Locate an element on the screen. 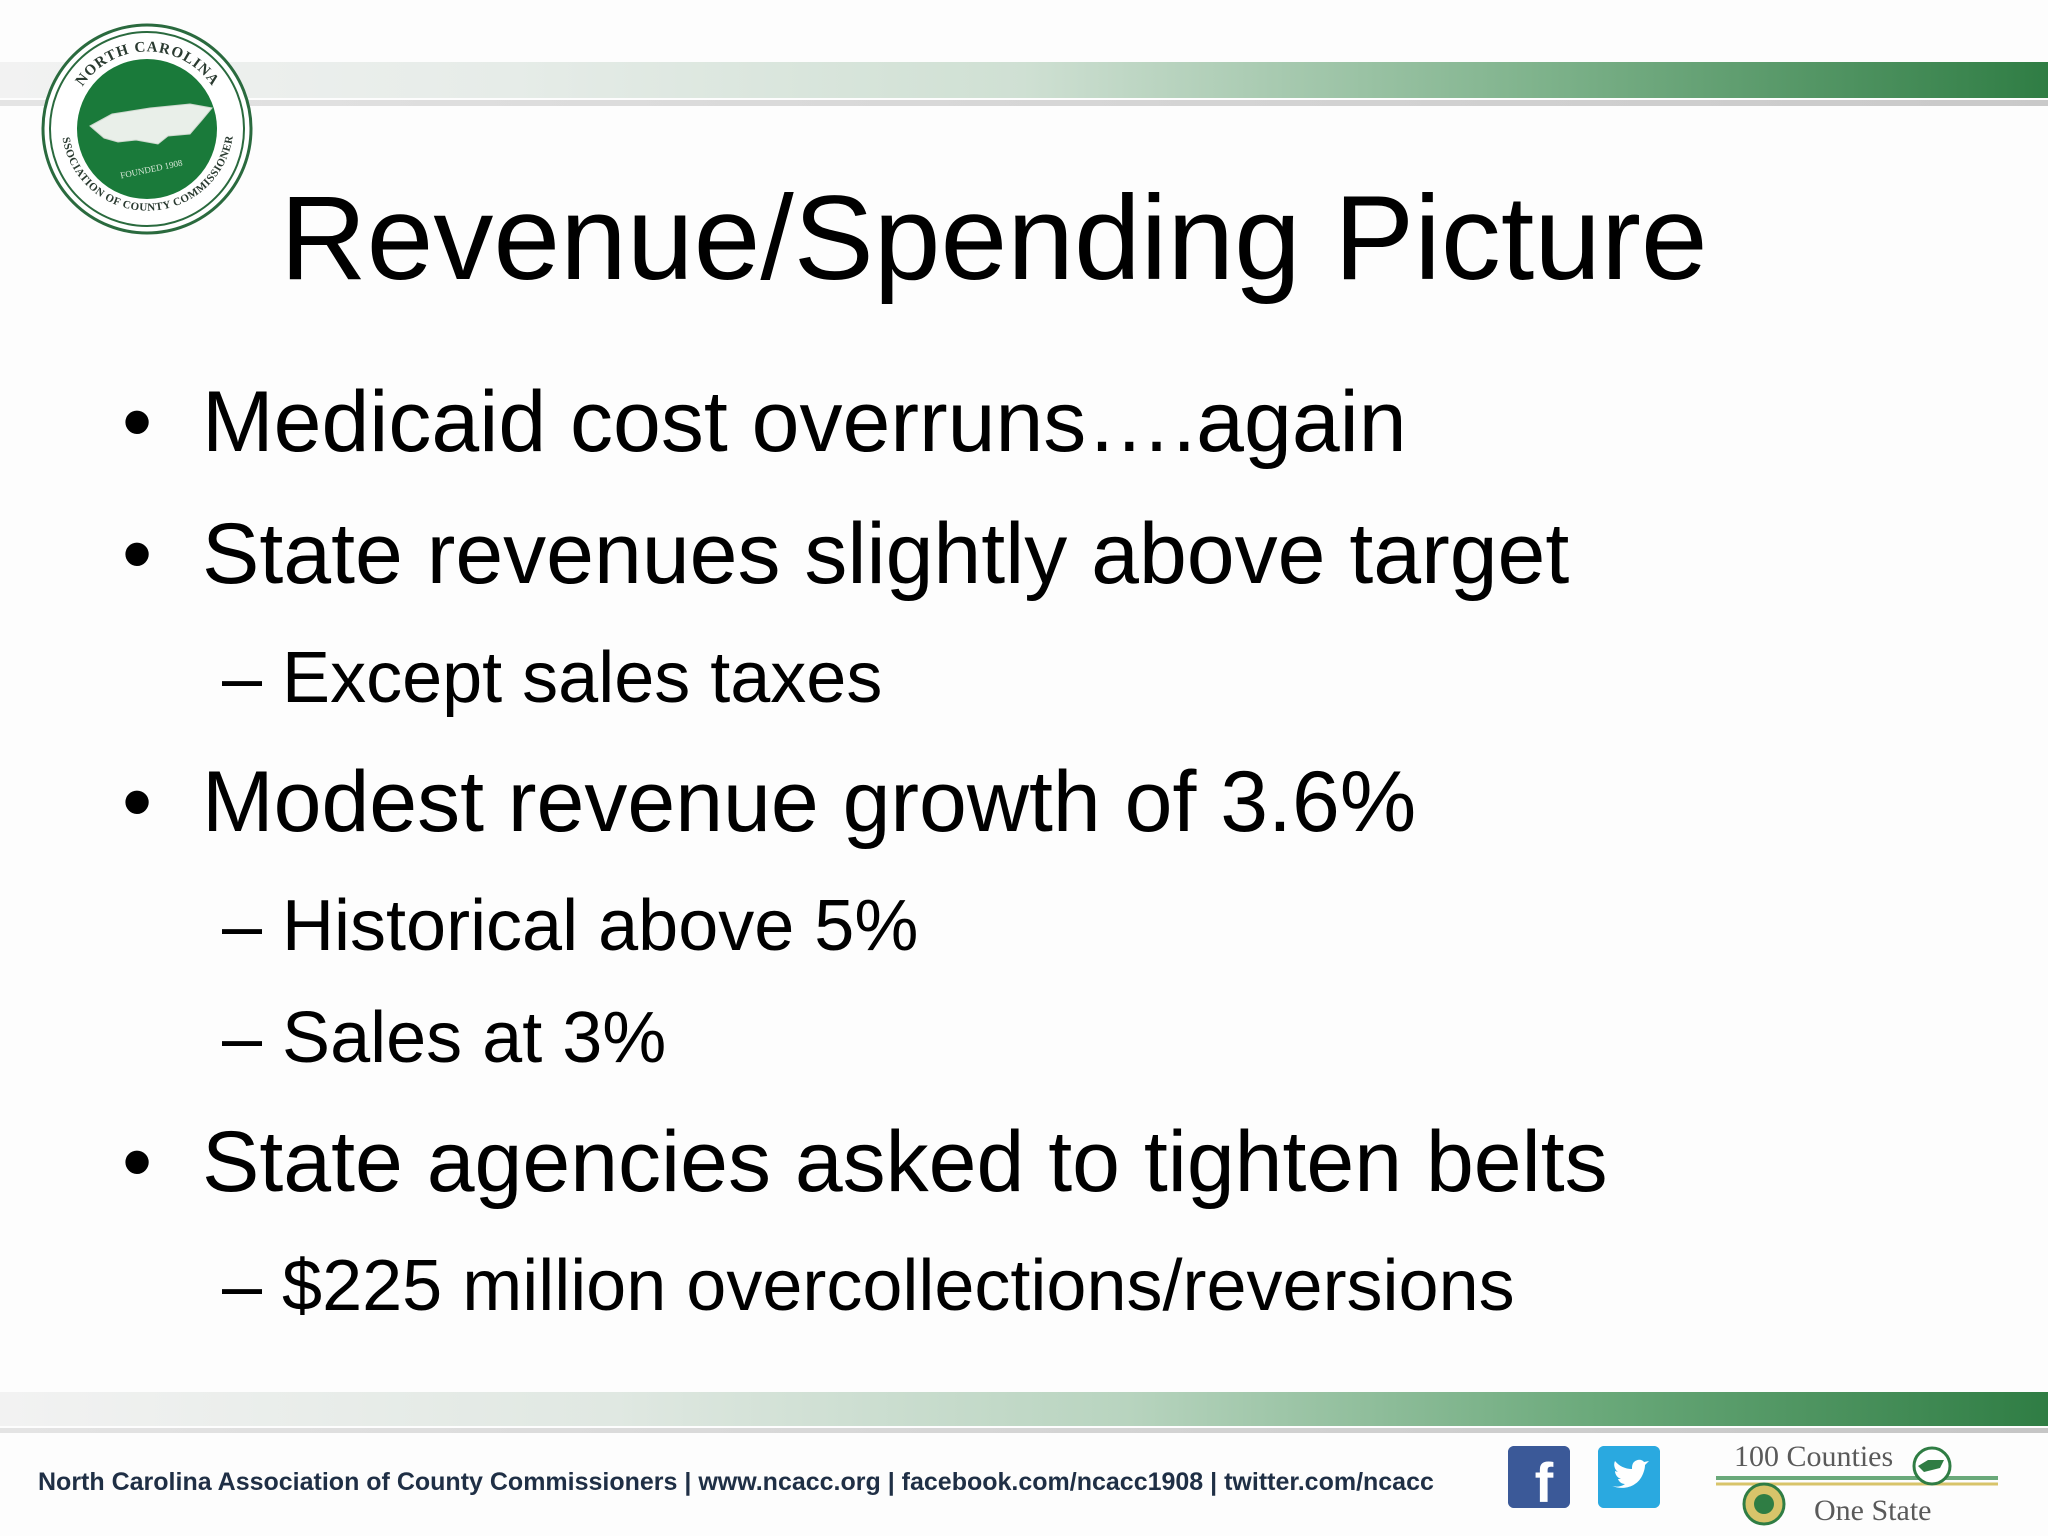  bullet-item: • Modest revenue growth of 3.6% is located at coordinates (769, 802).